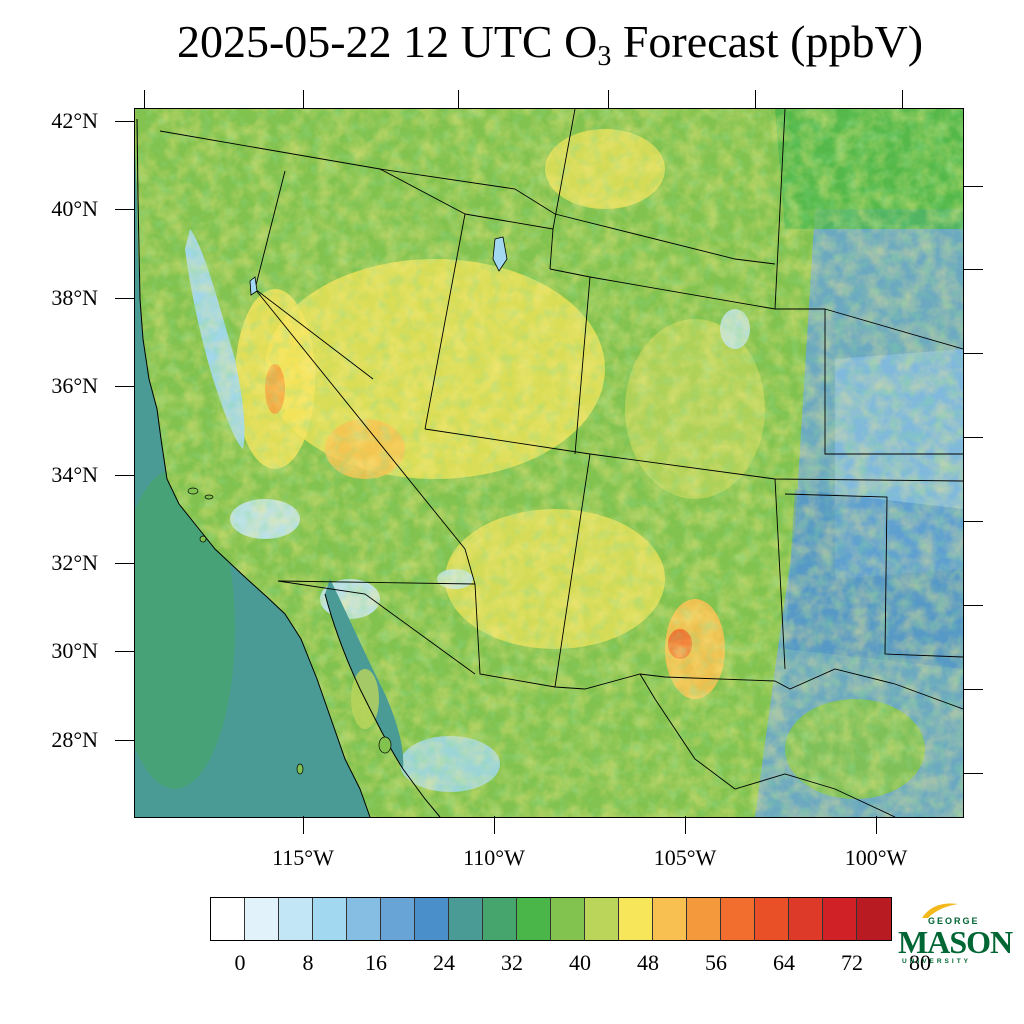  I want to click on lat-label: 28°N, so click(74, 739).